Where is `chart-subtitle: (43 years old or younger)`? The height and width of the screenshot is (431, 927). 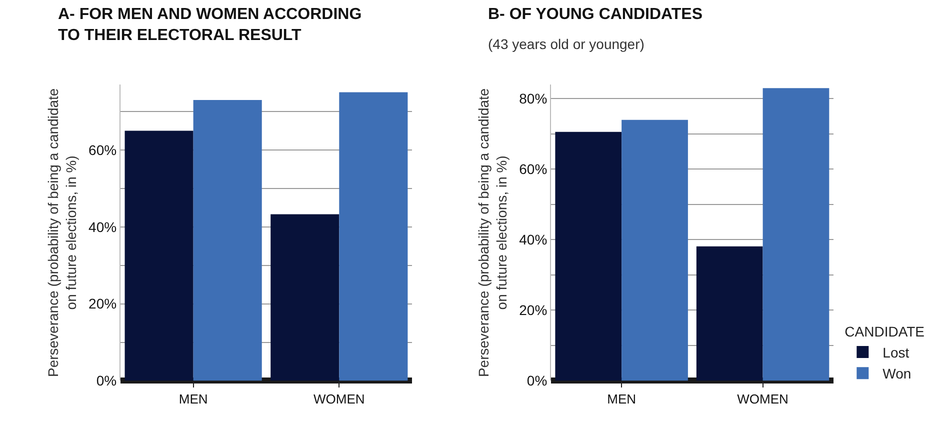
chart-subtitle: (43 years old or younger) is located at coordinates (566, 44).